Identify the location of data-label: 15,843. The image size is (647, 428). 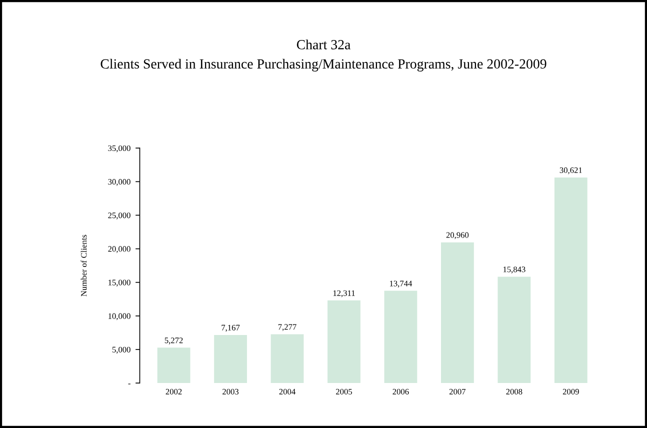
(514, 270).